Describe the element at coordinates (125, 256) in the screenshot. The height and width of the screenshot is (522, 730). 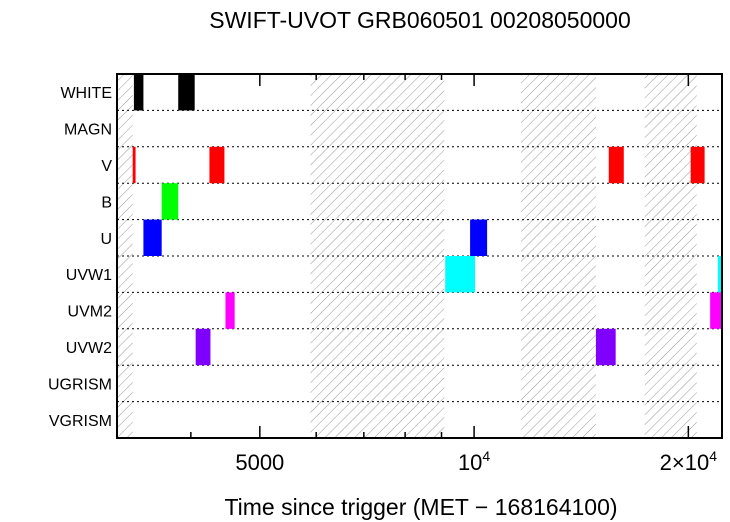
I see `hatched-region` at that location.